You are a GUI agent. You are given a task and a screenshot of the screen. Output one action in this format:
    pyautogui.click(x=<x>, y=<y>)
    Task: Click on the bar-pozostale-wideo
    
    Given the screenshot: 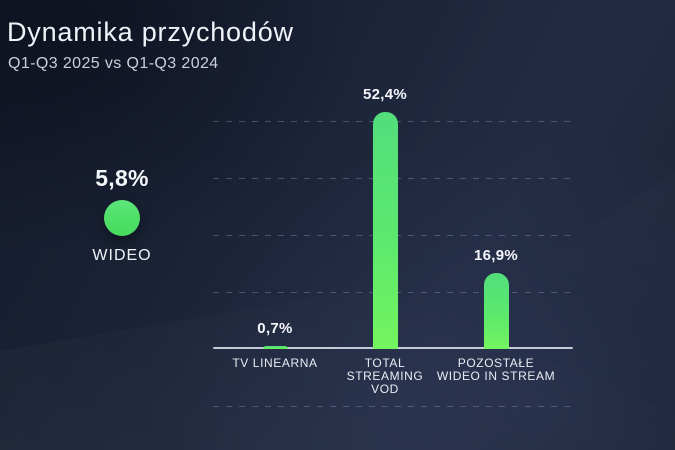 What is the action you would take?
    pyautogui.click(x=496, y=310)
    